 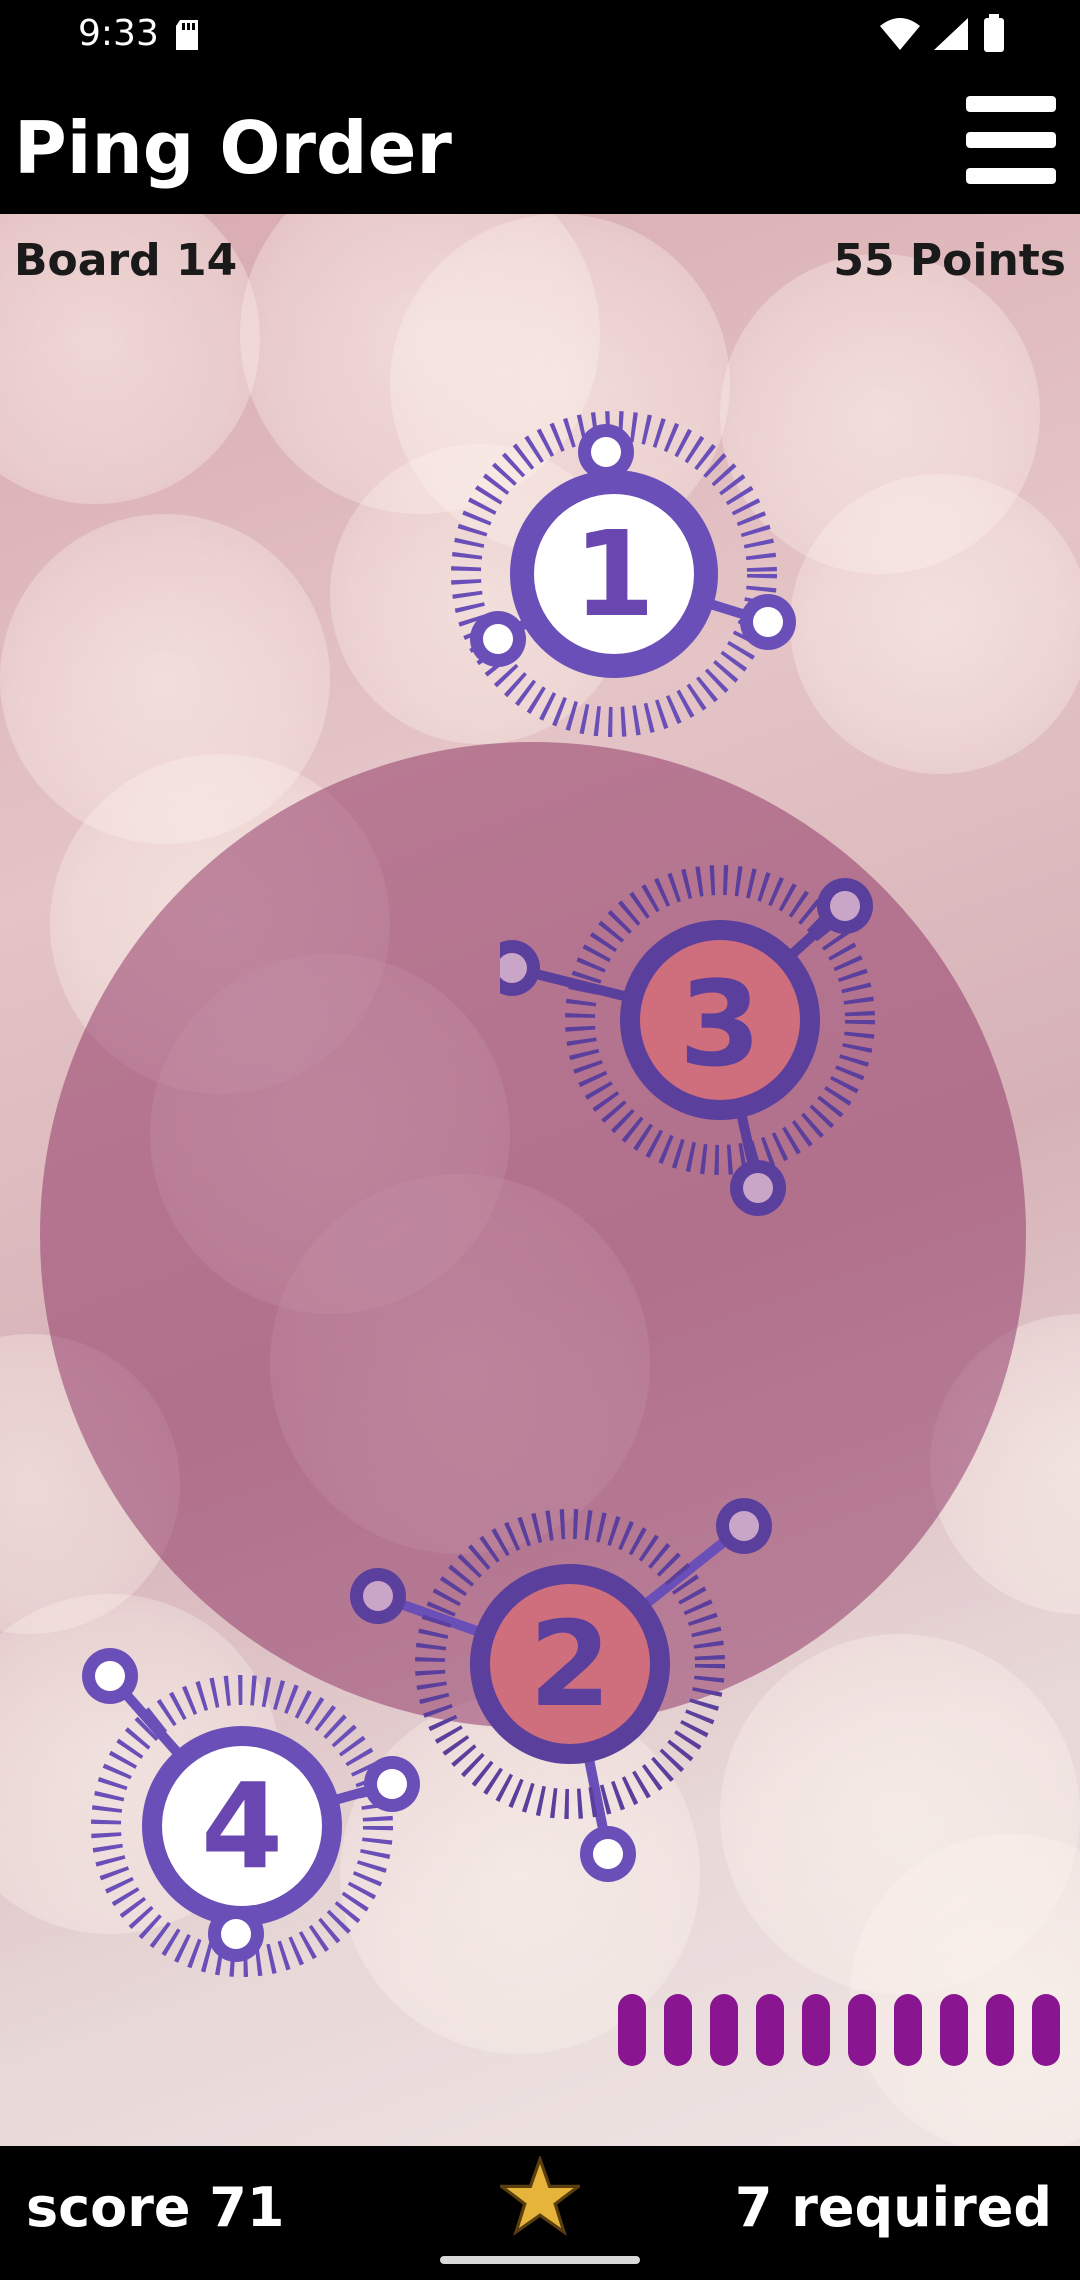 I want to click on remaining-moves-bar, so click(x=839, y=2030).